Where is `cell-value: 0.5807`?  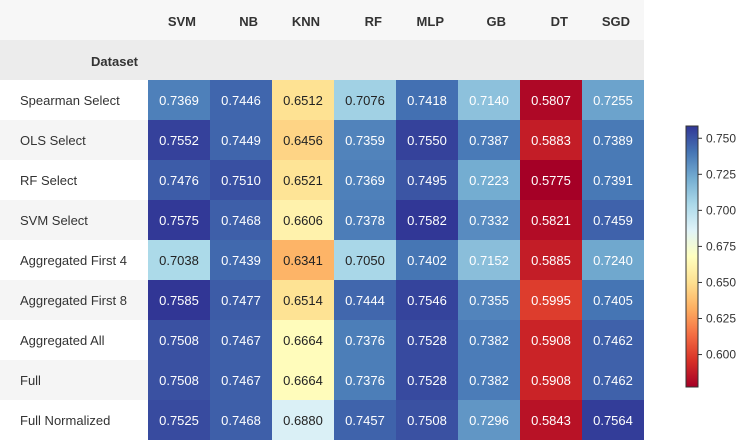
cell-value: 0.5807 is located at coordinates (551, 100).